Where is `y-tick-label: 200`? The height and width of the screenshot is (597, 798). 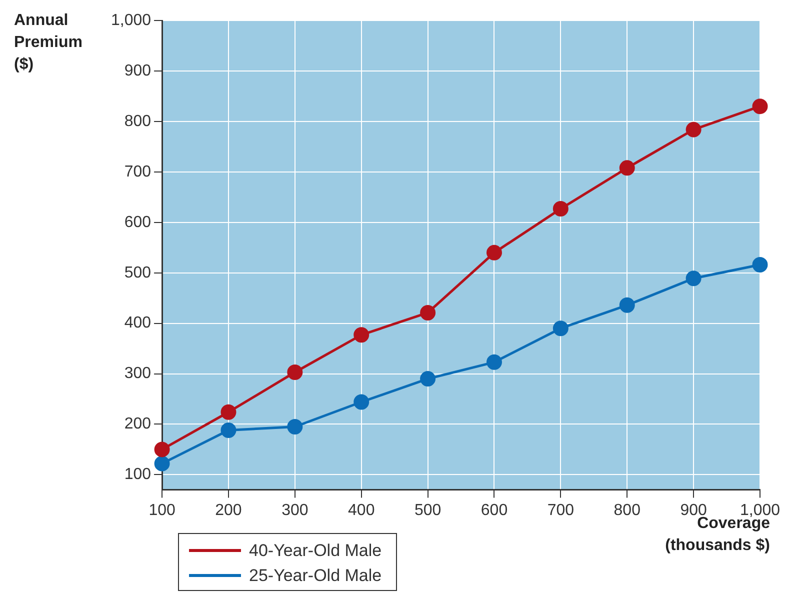 y-tick-label: 200 is located at coordinates (138, 424).